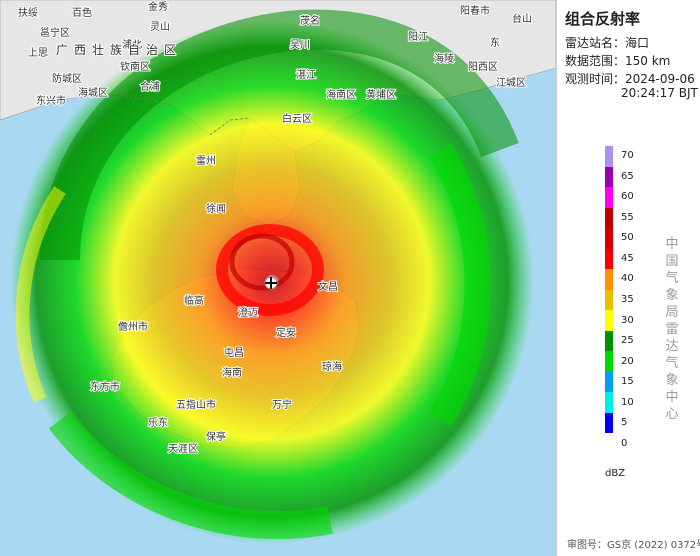  What do you see at coordinates (627, 382) in the screenshot?
I see `legend-tick-label: 15` at bounding box center [627, 382].